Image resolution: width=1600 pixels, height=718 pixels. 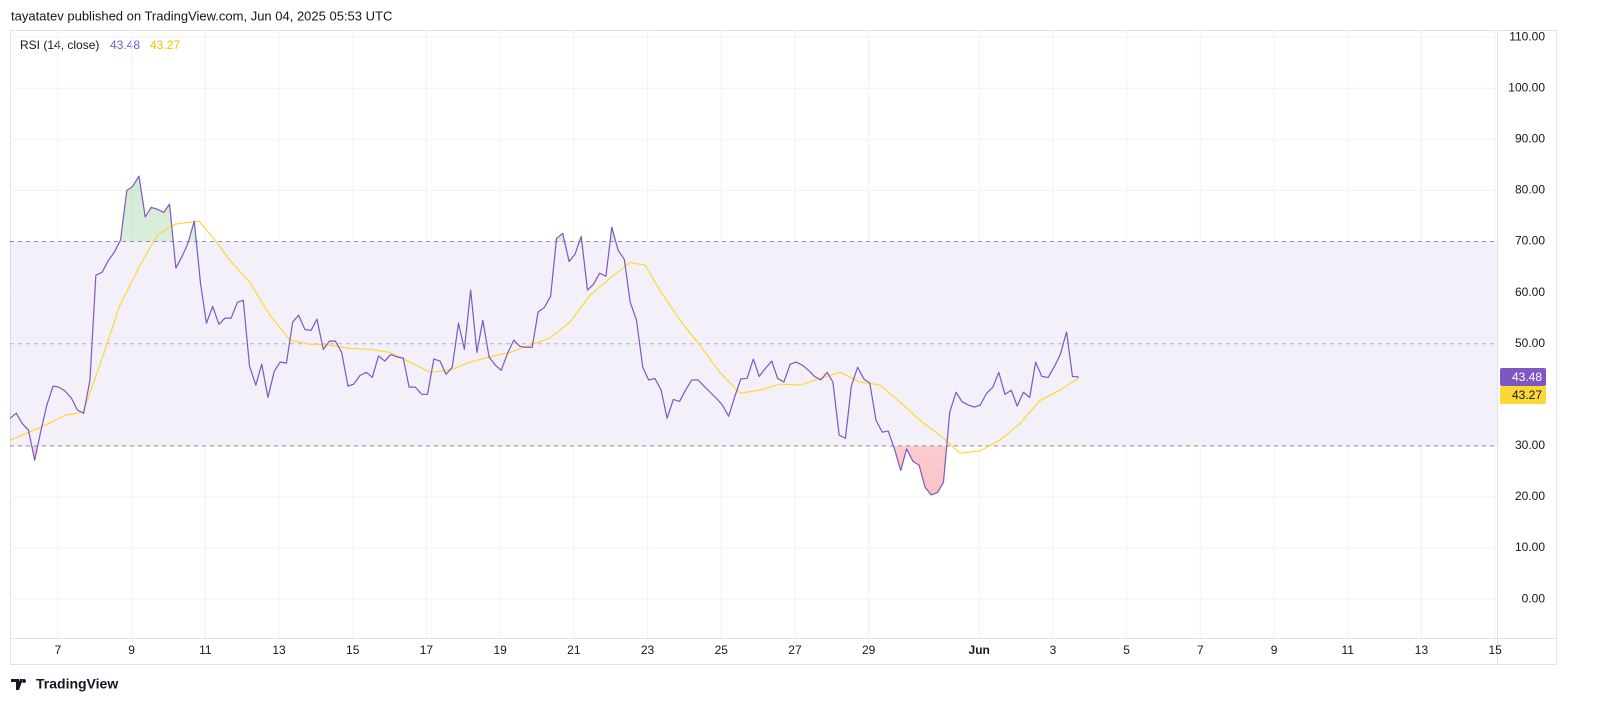 I want to click on y-tick-label: 50.00, so click(x=1530, y=343).